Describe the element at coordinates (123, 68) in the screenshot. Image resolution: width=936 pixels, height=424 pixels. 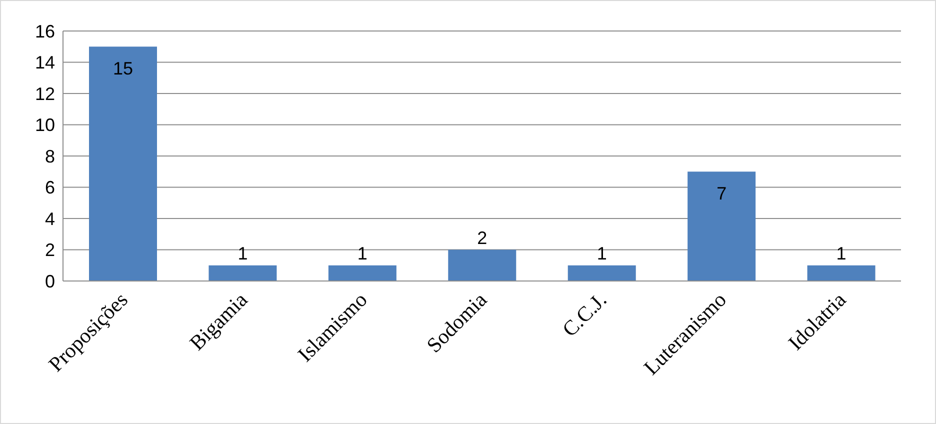
I see `data-label: 15` at that location.